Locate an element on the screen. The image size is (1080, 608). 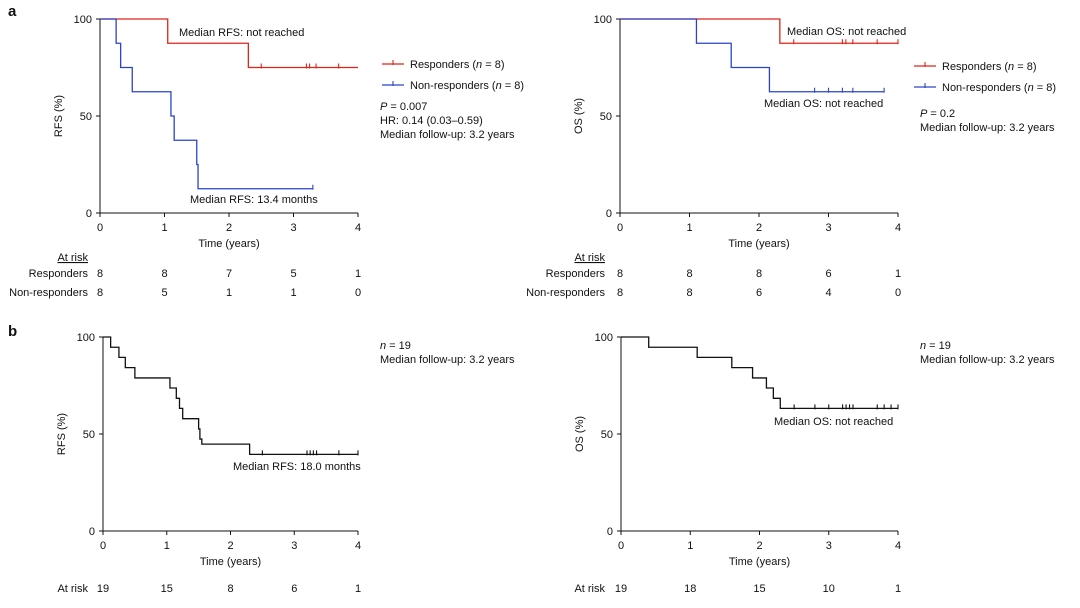
at-risk-value: 18 is located at coordinates (690, 589).